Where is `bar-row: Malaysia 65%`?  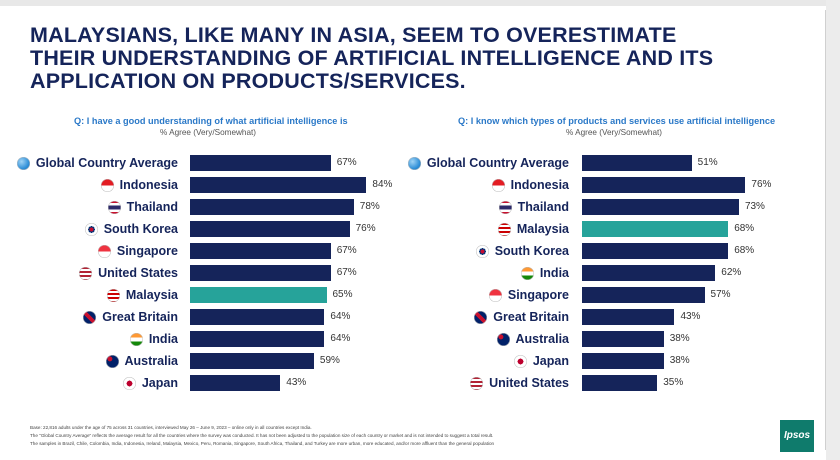 bar-row: Malaysia 65% is located at coordinates (210, 297).